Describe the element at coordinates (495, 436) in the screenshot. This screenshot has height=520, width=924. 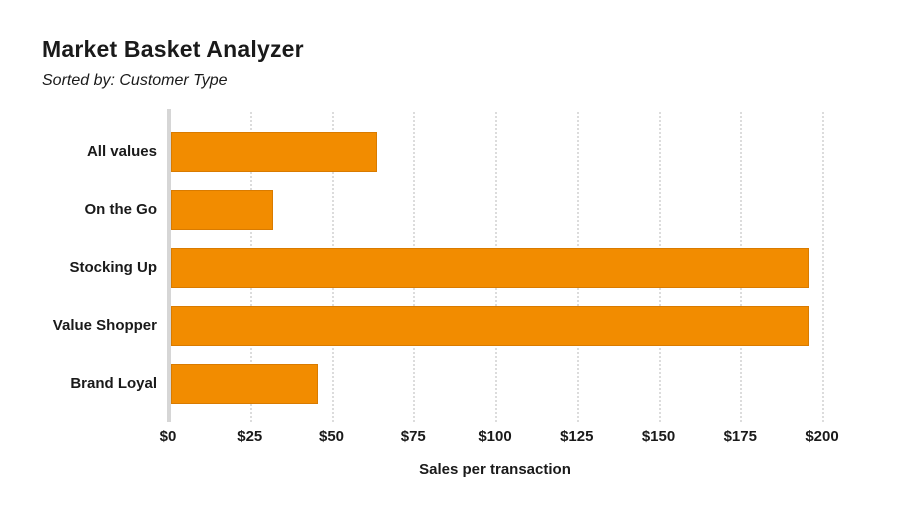
I see `x-tick-label-100: $100` at that location.